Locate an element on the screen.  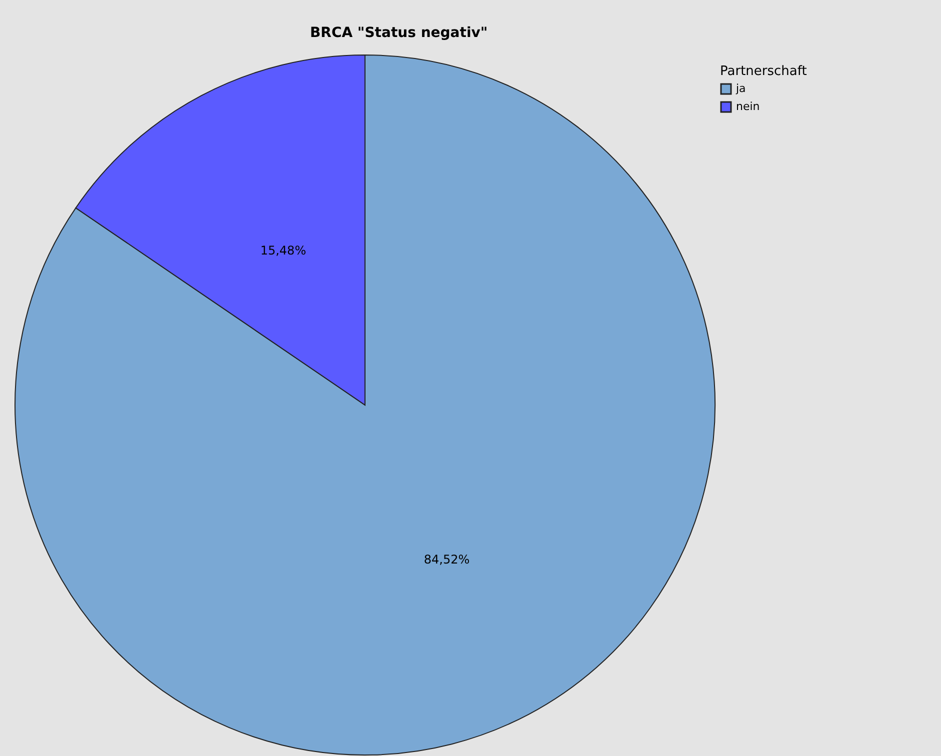
data-label: 15,48% is located at coordinates (283, 250).